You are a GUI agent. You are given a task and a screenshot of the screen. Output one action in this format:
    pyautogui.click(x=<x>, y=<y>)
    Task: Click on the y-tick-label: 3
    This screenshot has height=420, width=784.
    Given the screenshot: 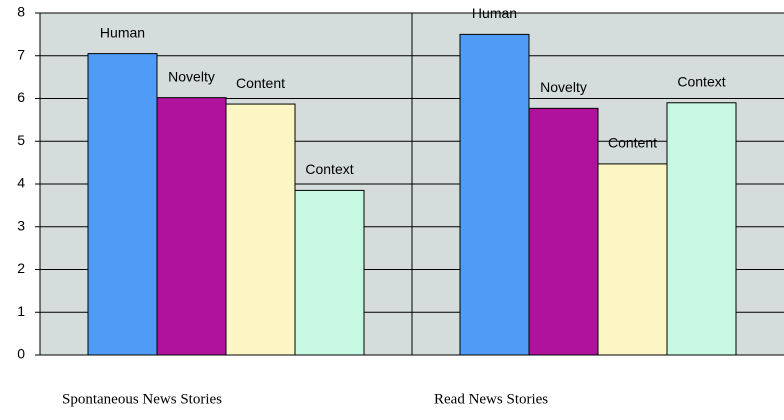 What is the action you would take?
    pyautogui.click(x=21, y=225)
    